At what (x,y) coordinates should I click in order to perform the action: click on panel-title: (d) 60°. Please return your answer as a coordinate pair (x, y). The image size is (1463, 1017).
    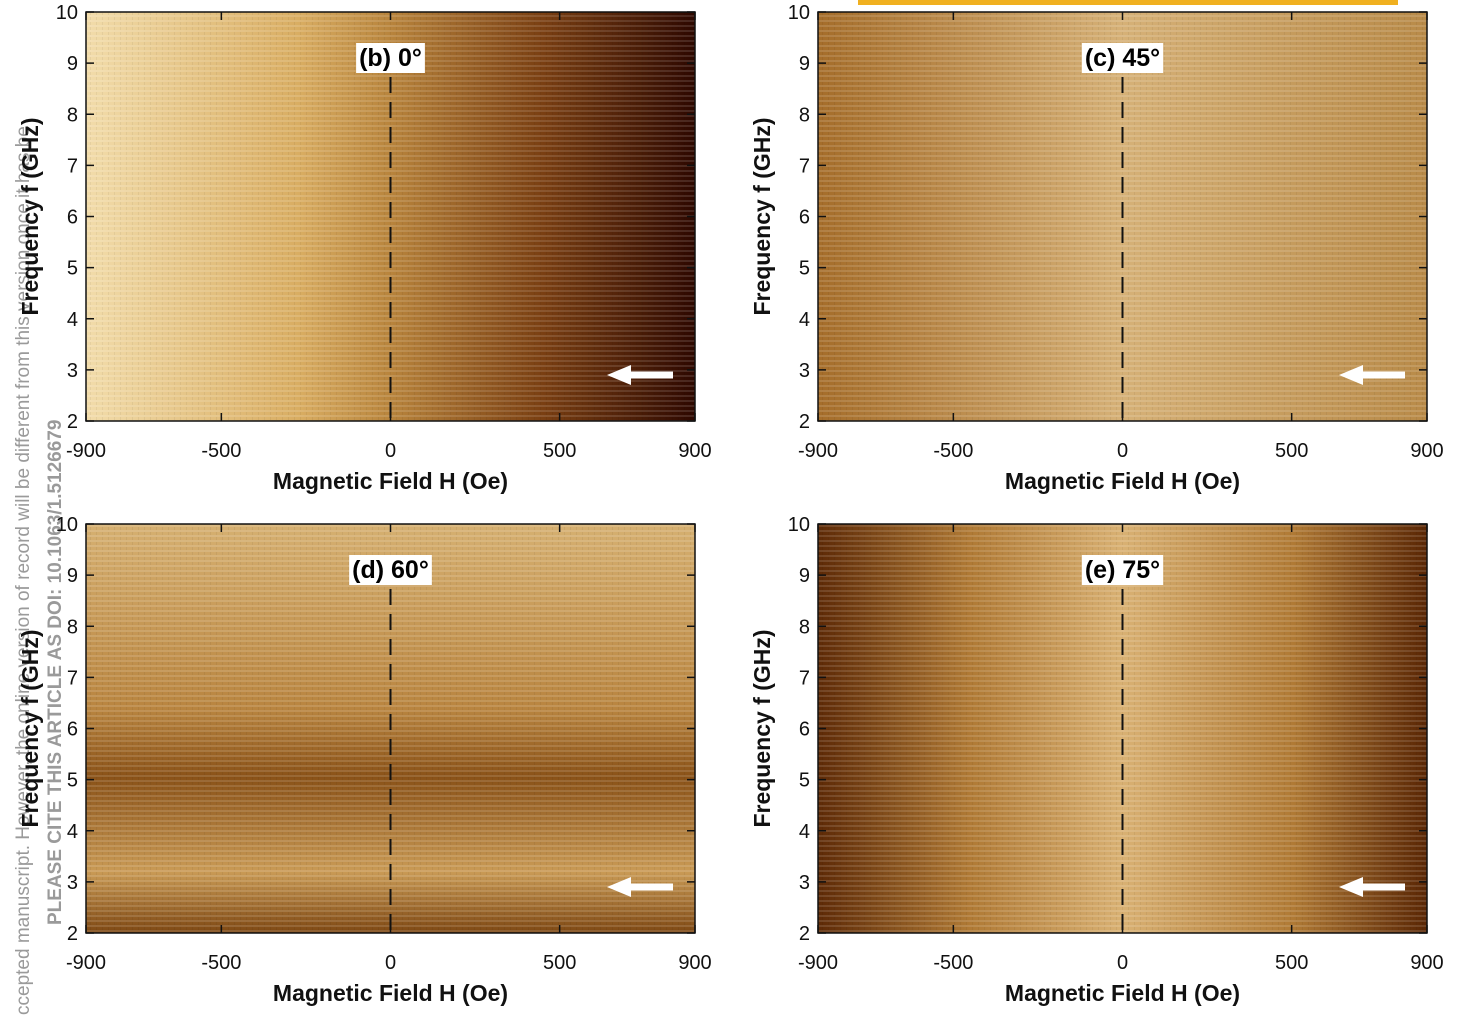
    Looking at the image, I should click on (390, 570).